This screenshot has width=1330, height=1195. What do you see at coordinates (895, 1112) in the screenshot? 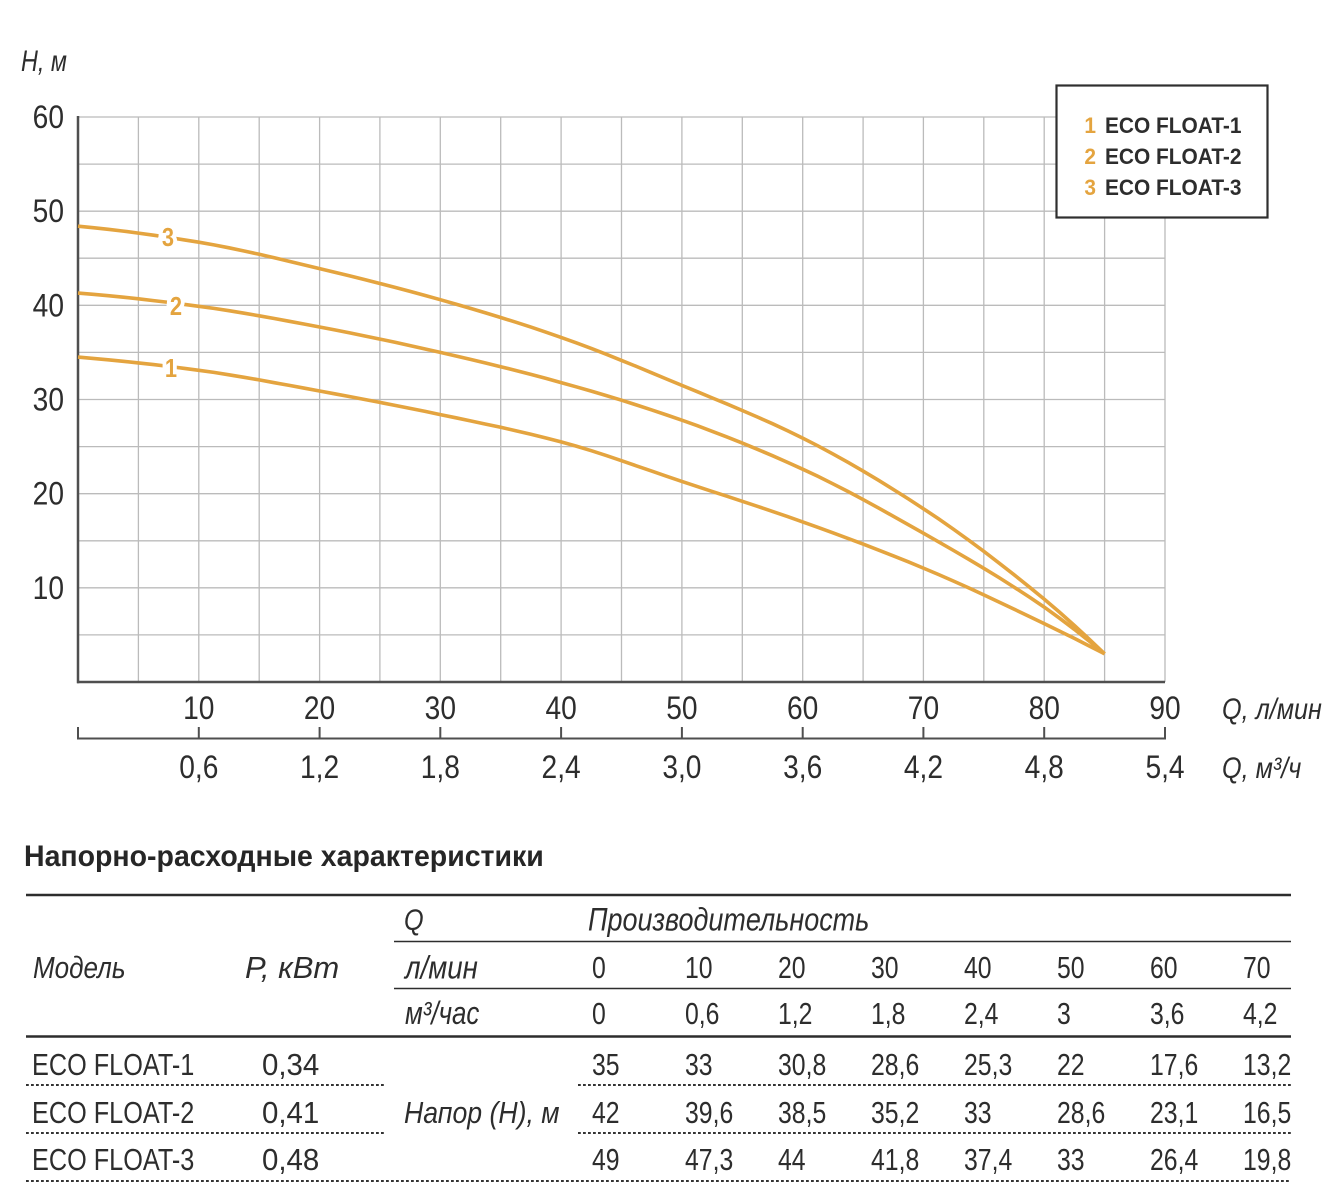
I see `svg-text: 35,2` at bounding box center [895, 1112].